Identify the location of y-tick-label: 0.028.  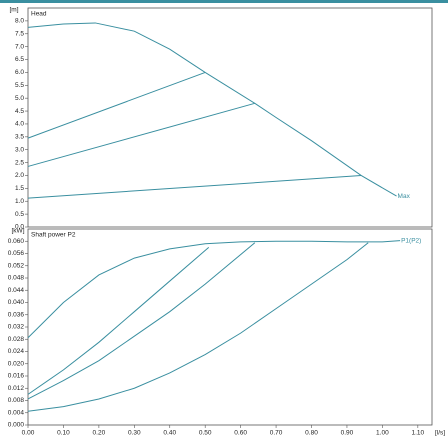
(16, 339).